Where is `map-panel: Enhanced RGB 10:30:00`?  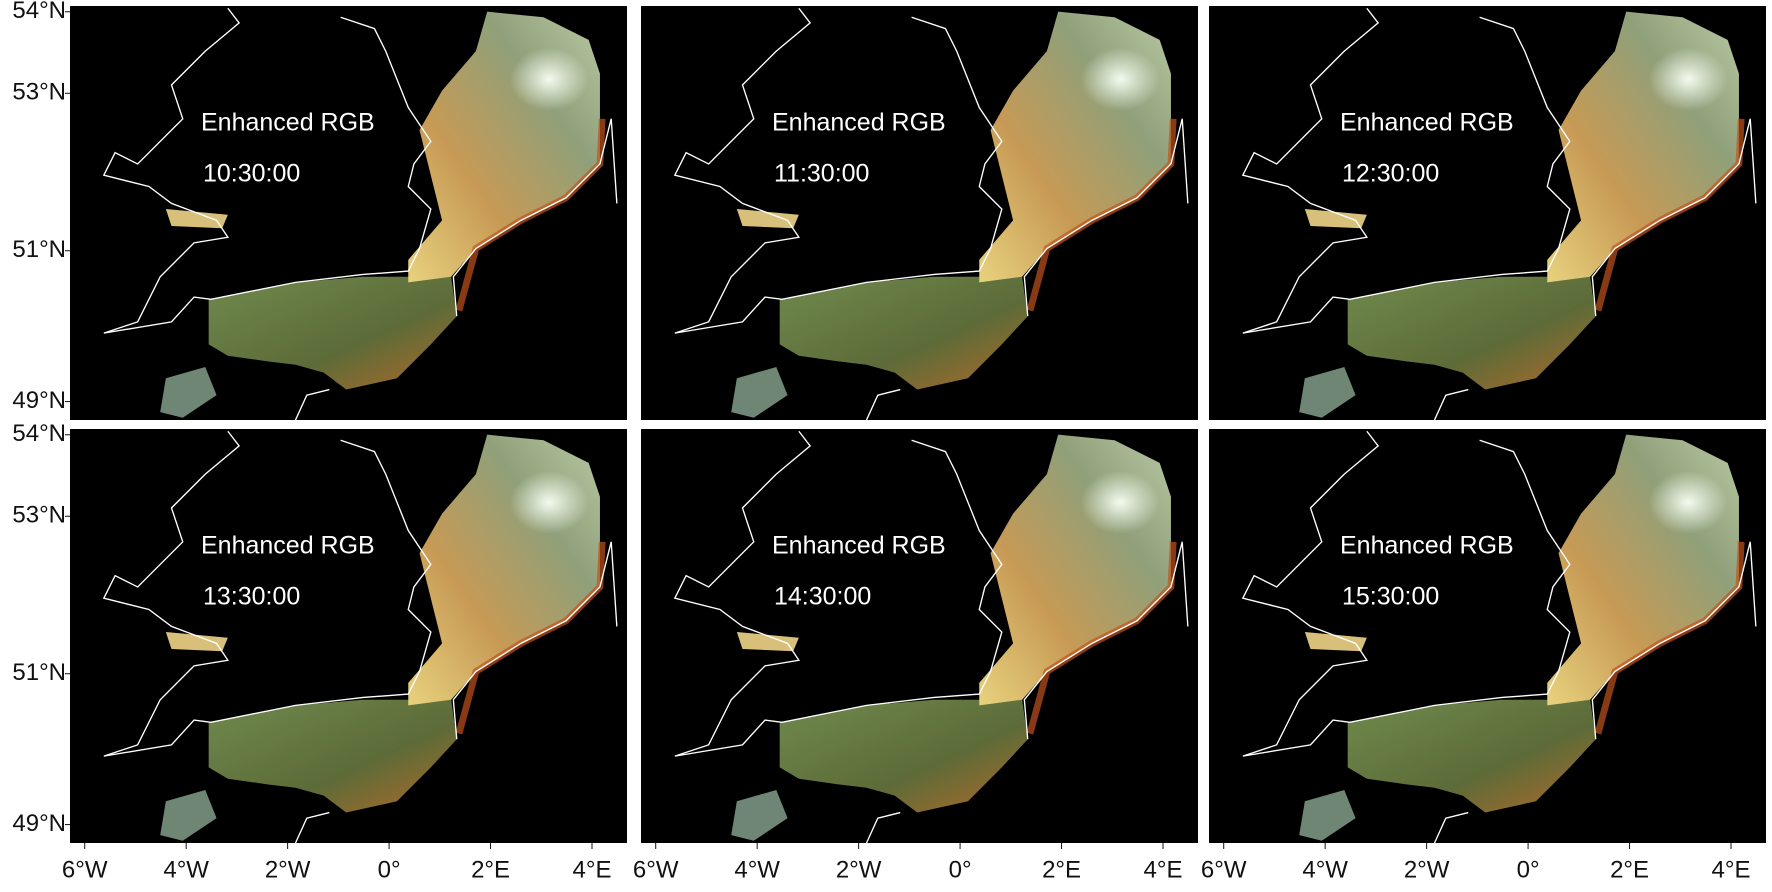
map-panel: Enhanced RGB 10:30:00 is located at coordinates (348, 213).